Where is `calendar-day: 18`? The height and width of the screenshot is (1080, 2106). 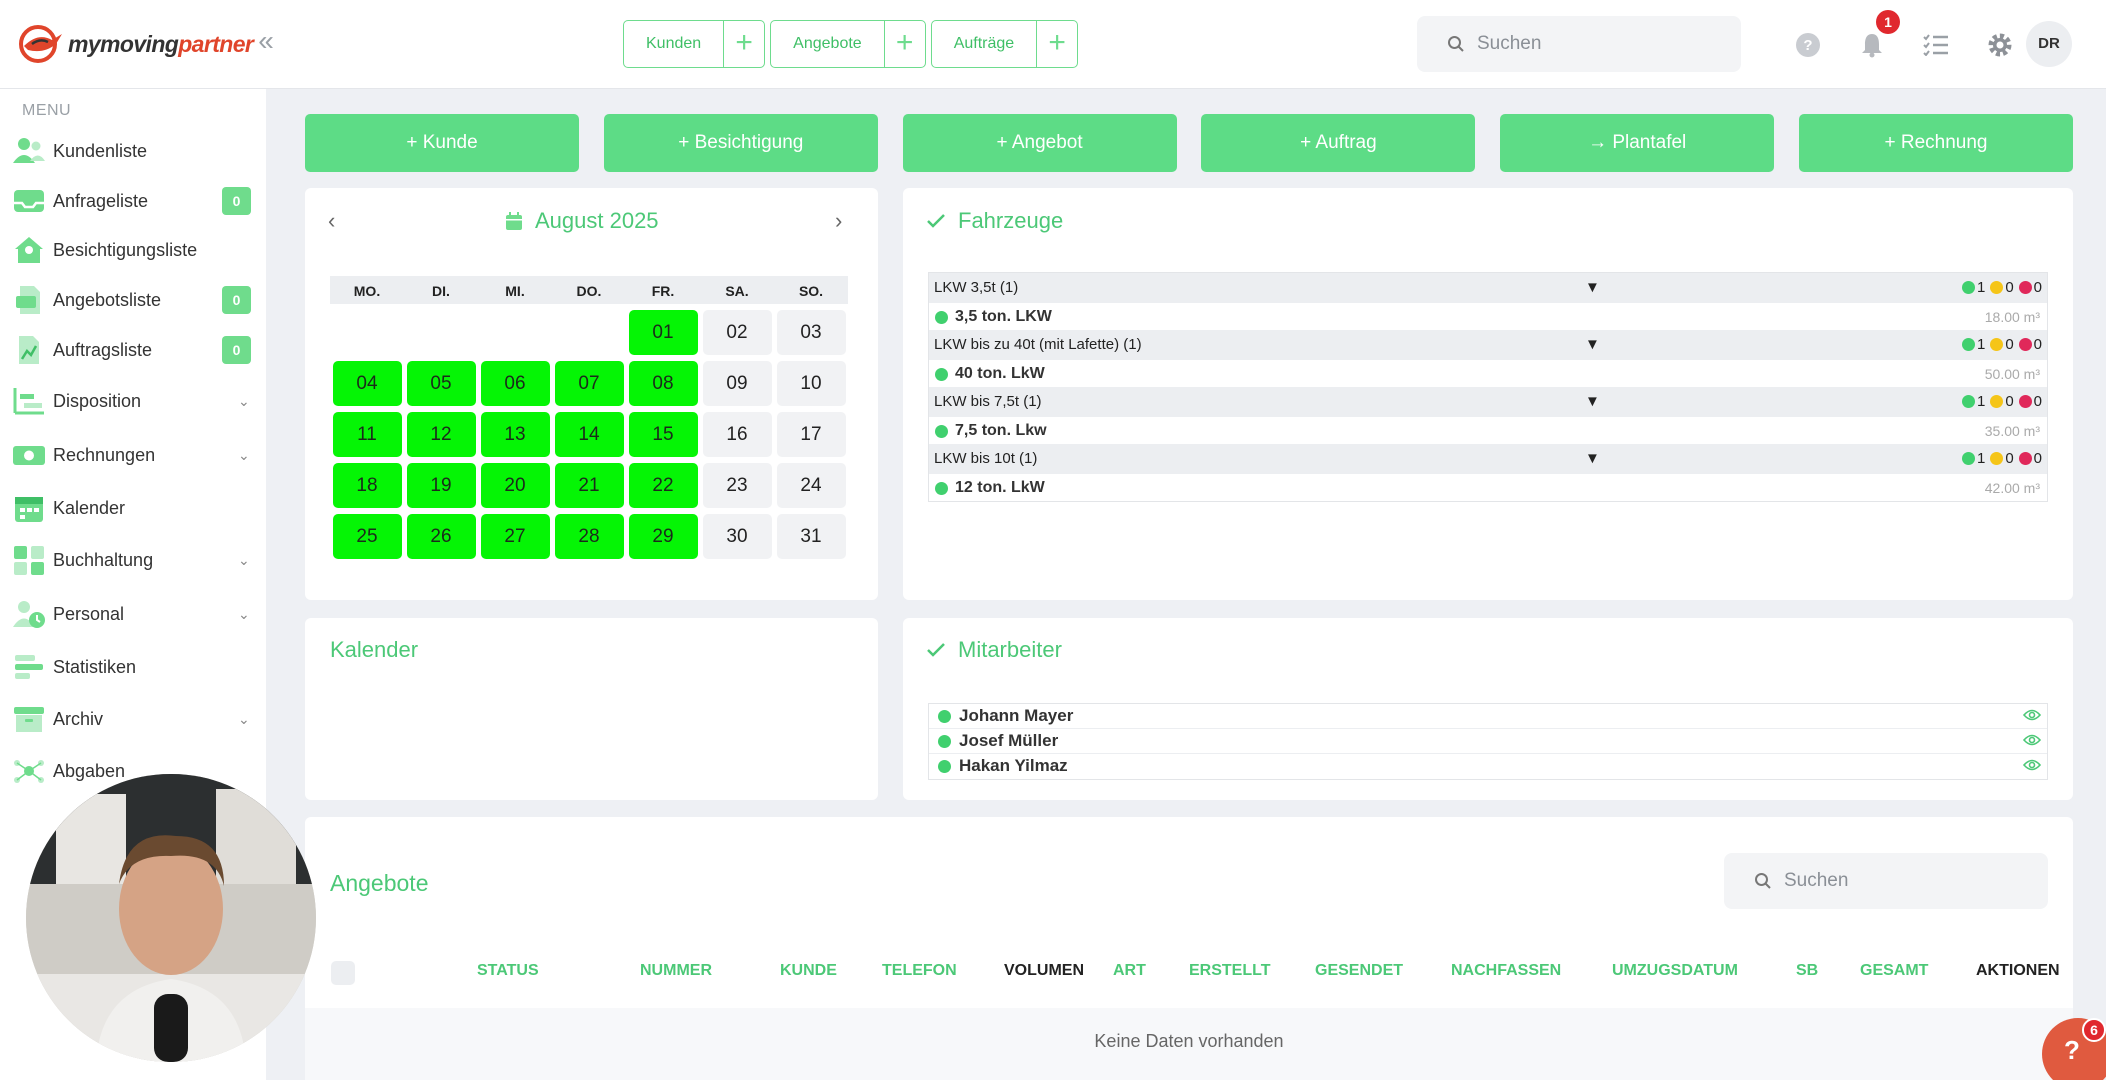
calendar-day: 18 is located at coordinates (367, 485).